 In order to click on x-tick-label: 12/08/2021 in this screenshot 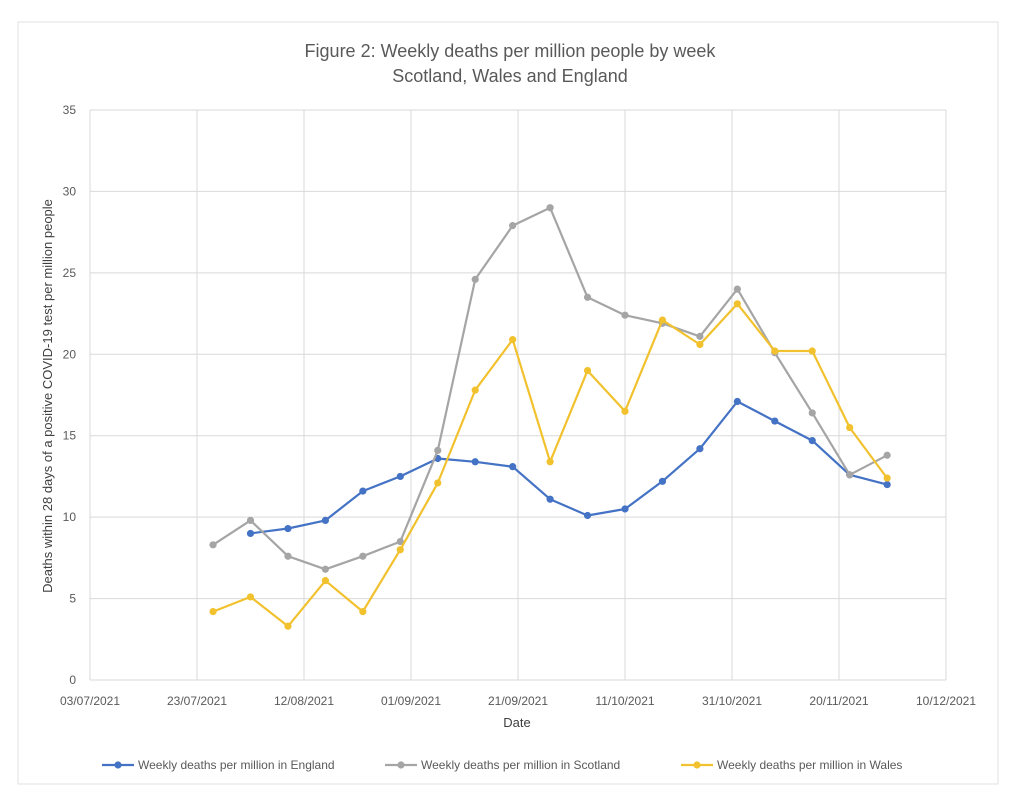, I will do `click(304, 701)`.